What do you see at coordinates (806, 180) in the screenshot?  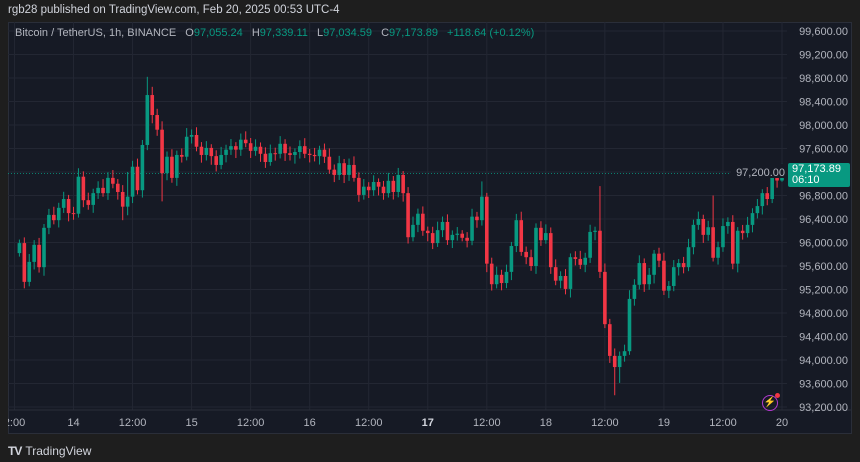 I see `bar-countdown: 06:10` at bounding box center [806, 180].